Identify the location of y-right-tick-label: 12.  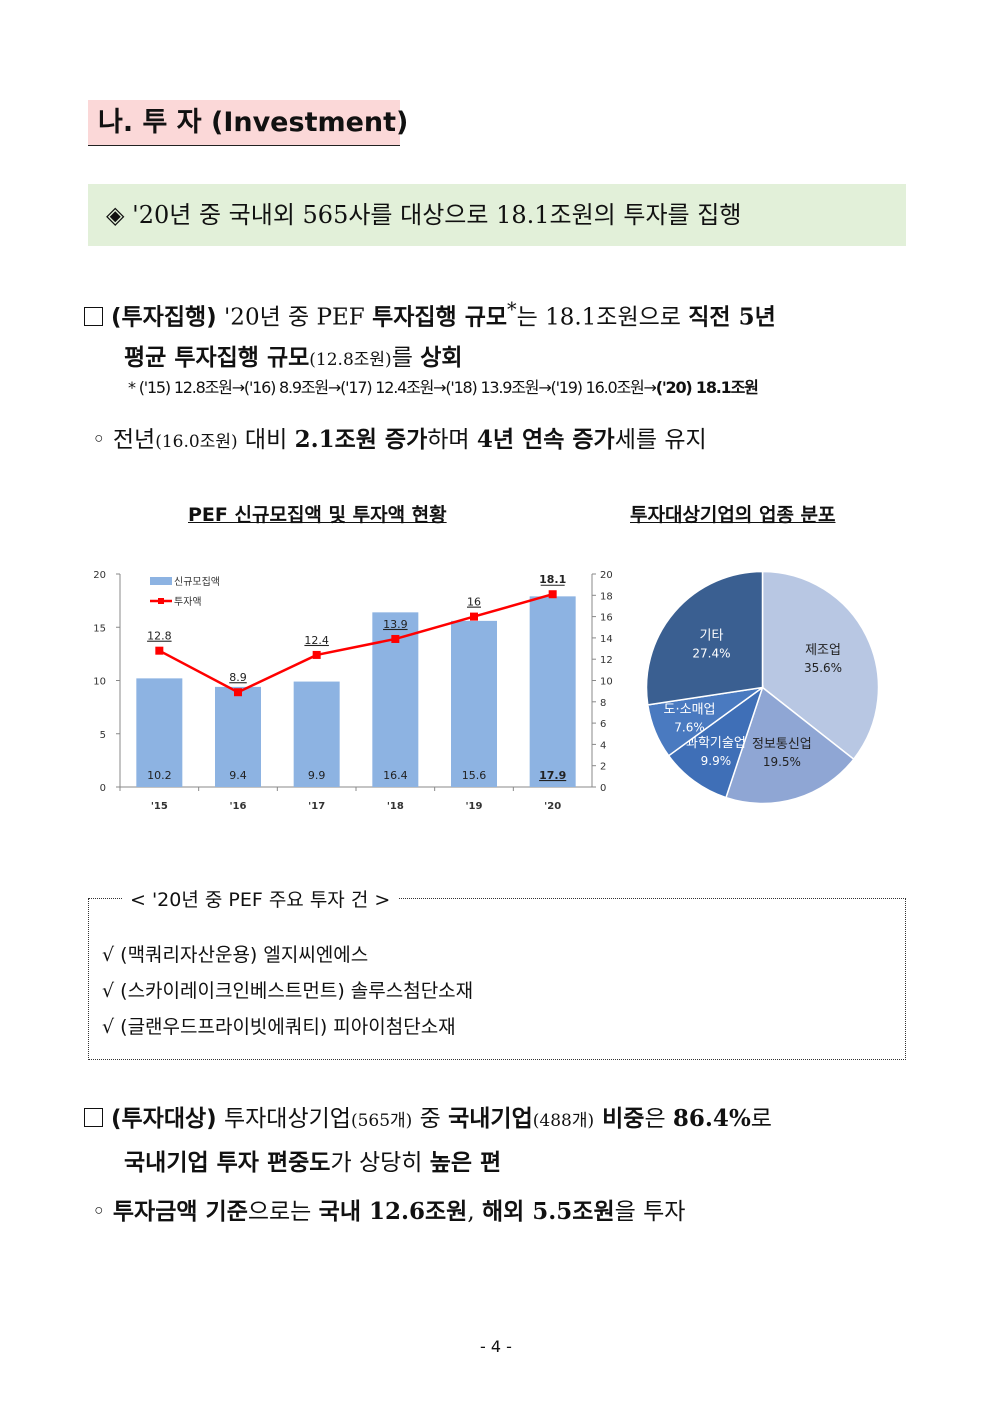
(606, 660).